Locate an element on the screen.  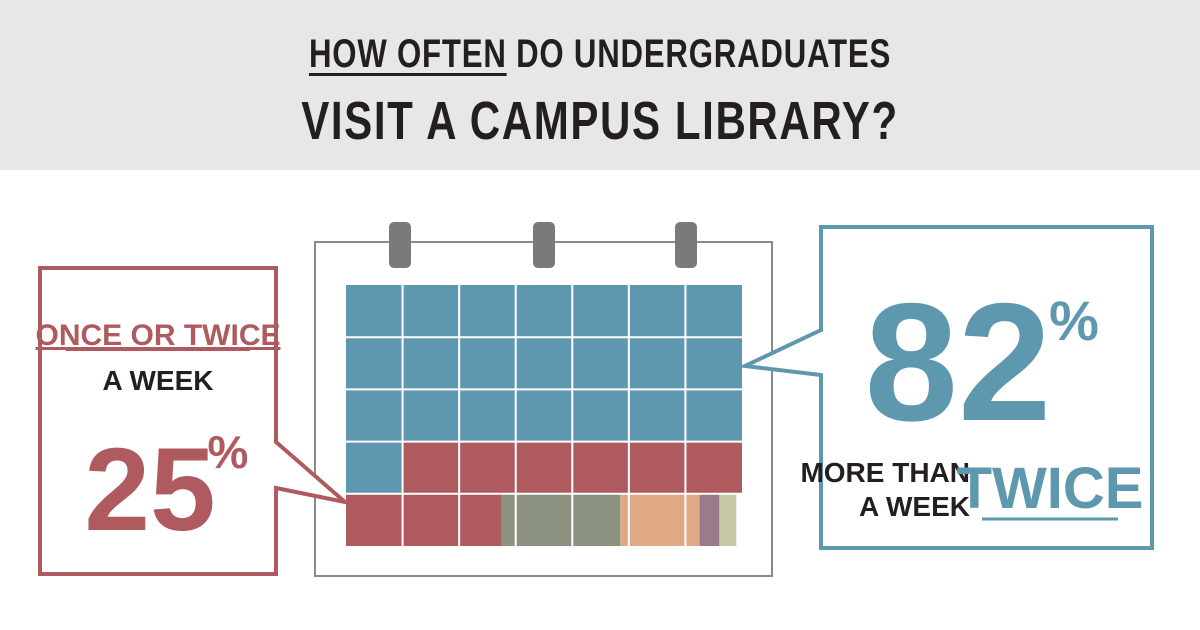
calendar-ring-2-icon is located at coordinates (544, 245).